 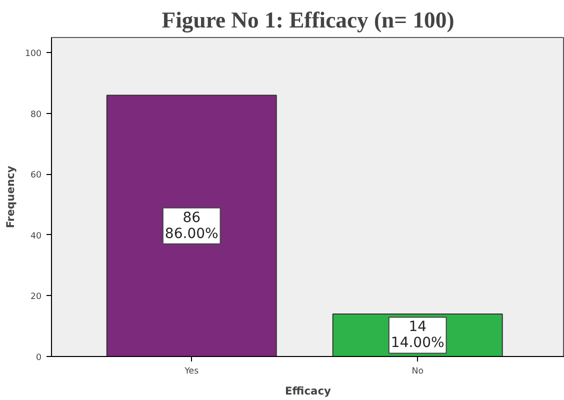 I want to click on y-axis-title: Frequency, so click(x=10, y=197).